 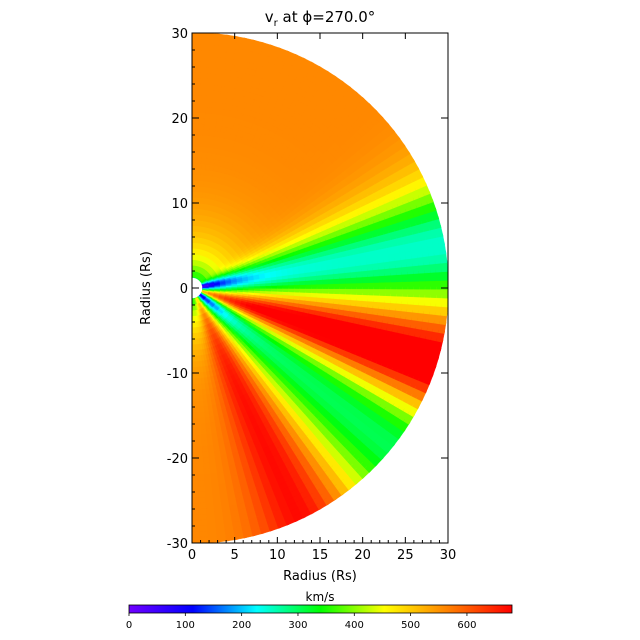 What do you see at coordinates (362, 555) in the screenshot?
I see `x-tick-label: 20` at bounding box center [362, 555].